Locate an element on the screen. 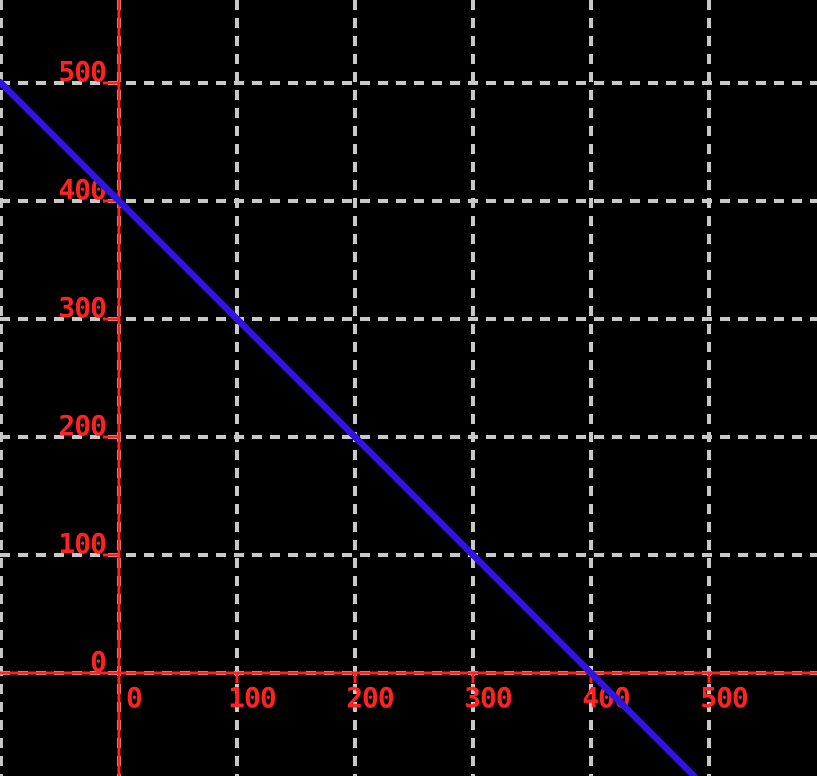  y-tick-label: 200 is located at coordinates (82, 425).